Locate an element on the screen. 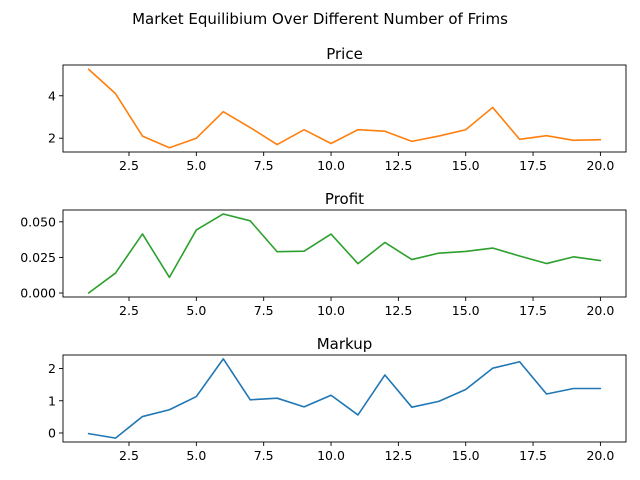 Image resolution: width=640 pixels, height=480 pixels. markup-xtick-label: 15.0 is located at coordinates (466, 455).